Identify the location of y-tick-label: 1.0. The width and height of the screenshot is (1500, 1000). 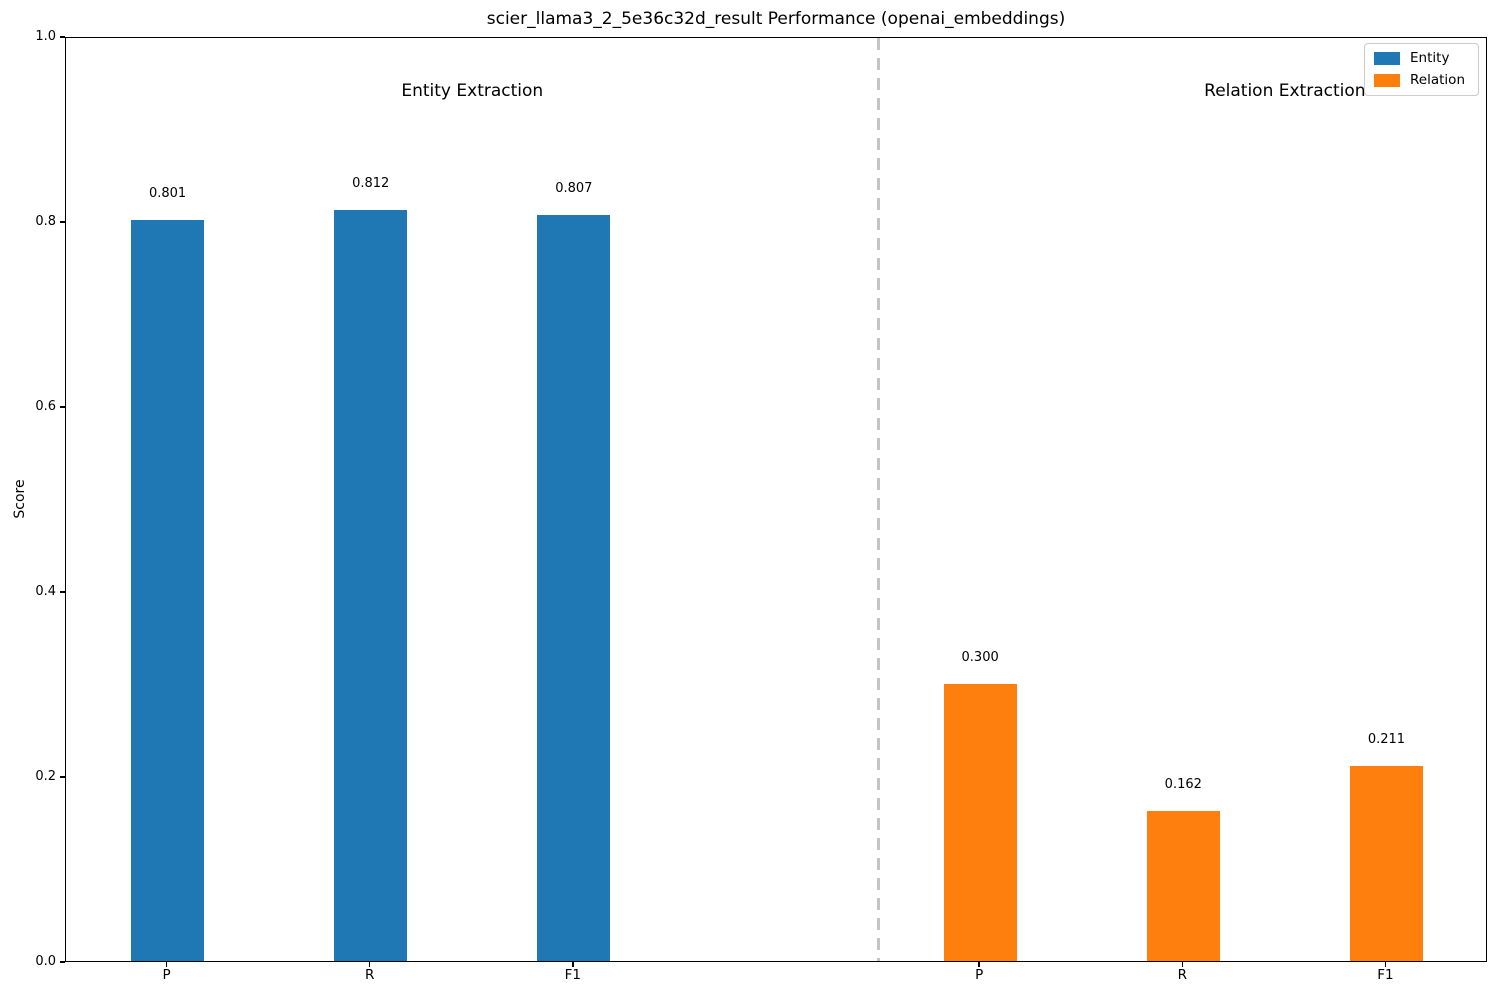
(45, 36).